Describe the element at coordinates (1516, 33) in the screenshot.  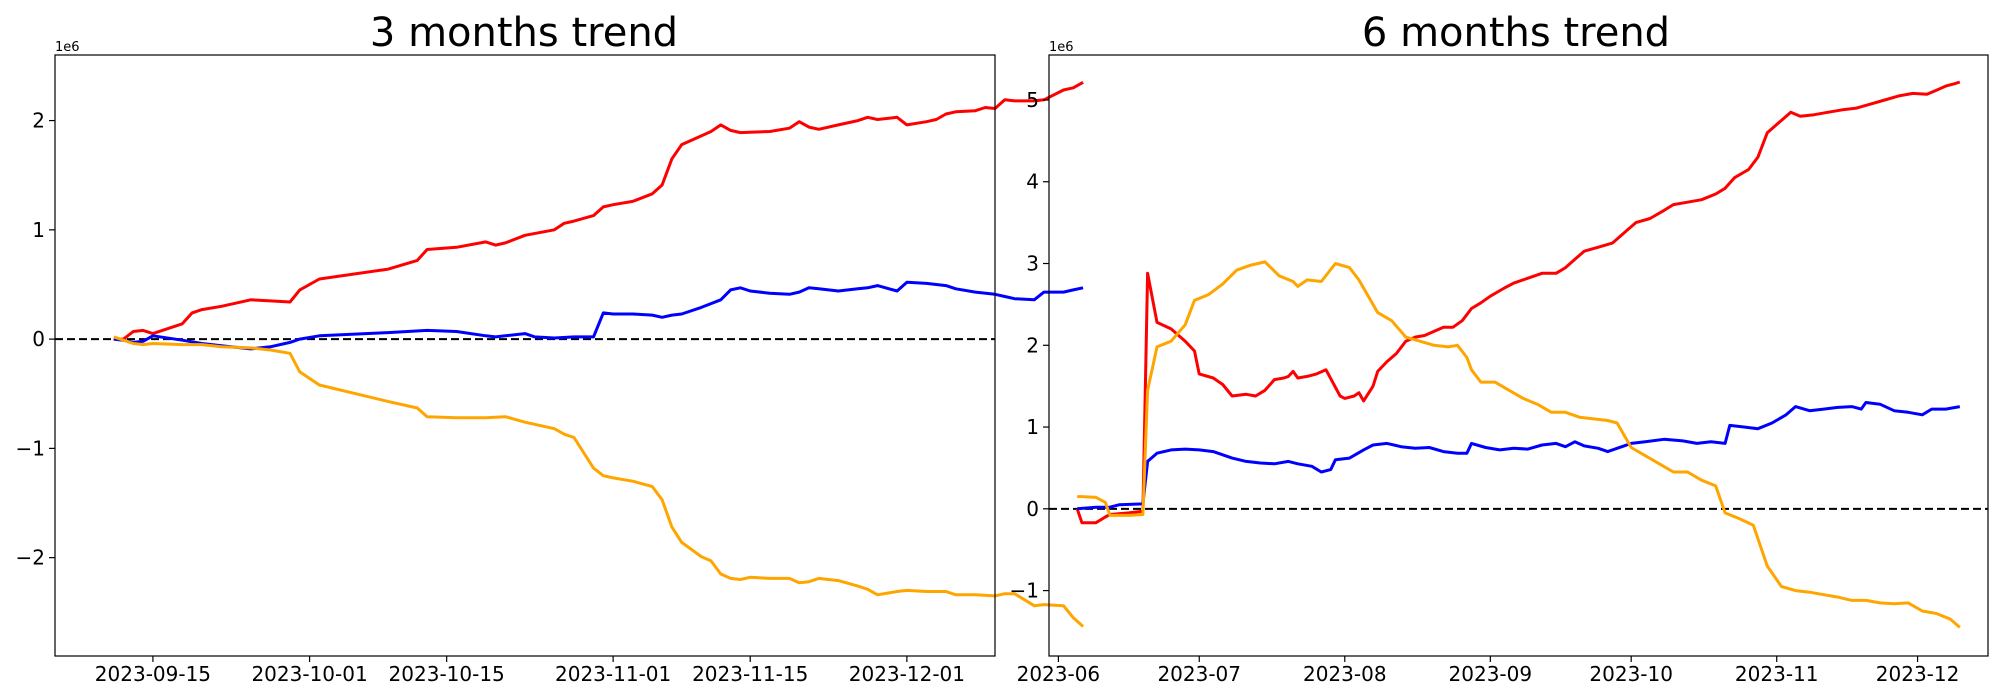
I see `chart-title: 6 months trend` at that location.